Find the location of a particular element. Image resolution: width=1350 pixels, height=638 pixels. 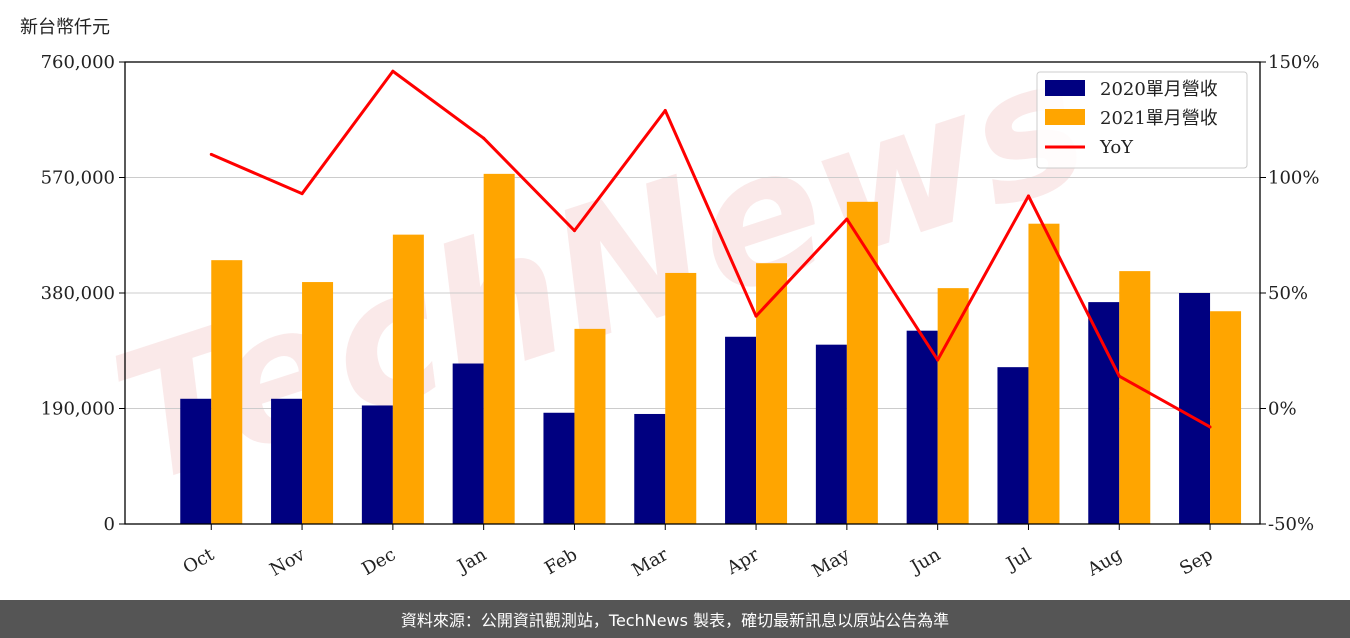

legend-label-yoy: YoY is located at coordinates (1116, 147).